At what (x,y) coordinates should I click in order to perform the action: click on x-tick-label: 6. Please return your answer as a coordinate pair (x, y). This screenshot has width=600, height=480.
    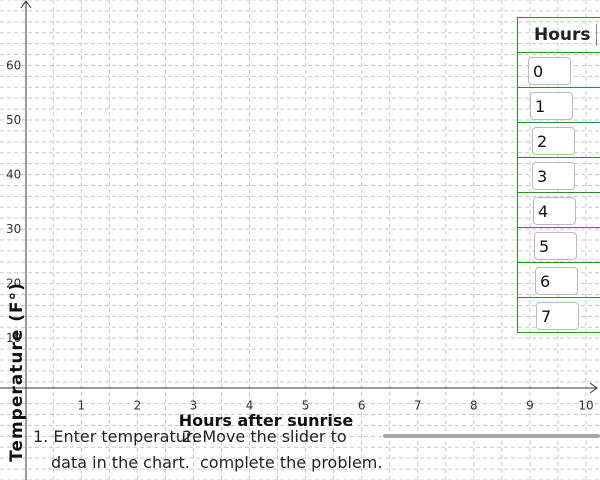
    Looking at the image, I should click on (362, 406).